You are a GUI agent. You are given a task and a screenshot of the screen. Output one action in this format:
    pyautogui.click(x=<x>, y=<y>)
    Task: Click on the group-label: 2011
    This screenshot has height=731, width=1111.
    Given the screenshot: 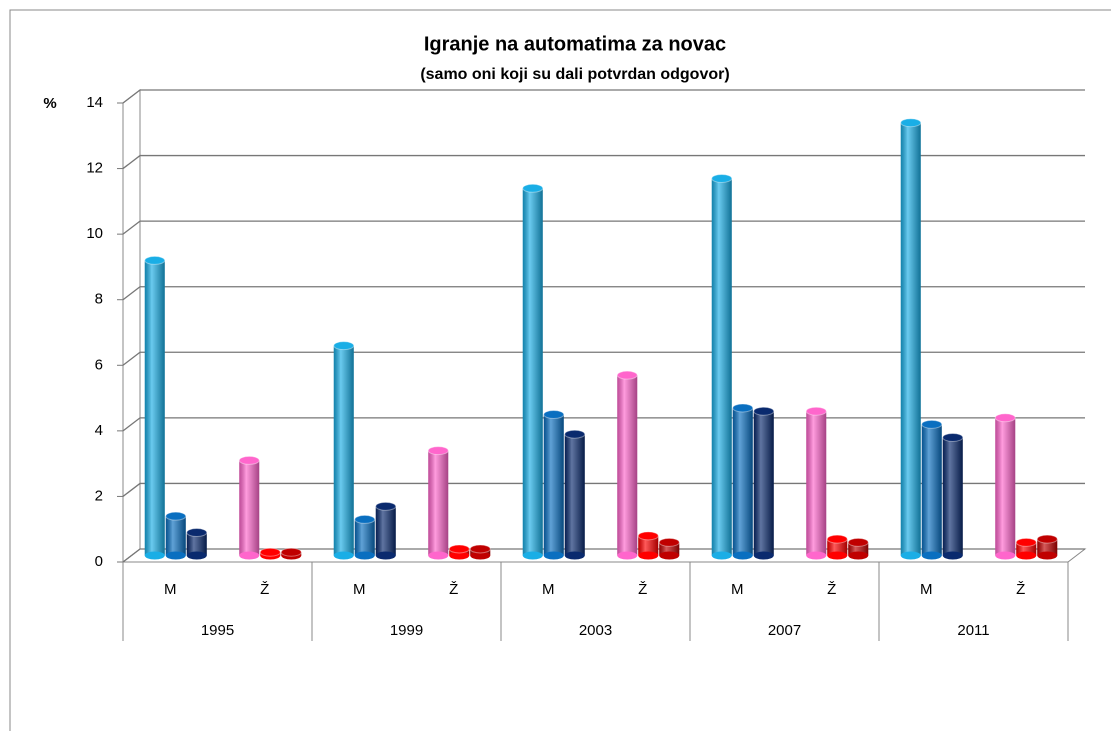 What is the action you would take?
    pyautogui.click(x=973, y=630)
    